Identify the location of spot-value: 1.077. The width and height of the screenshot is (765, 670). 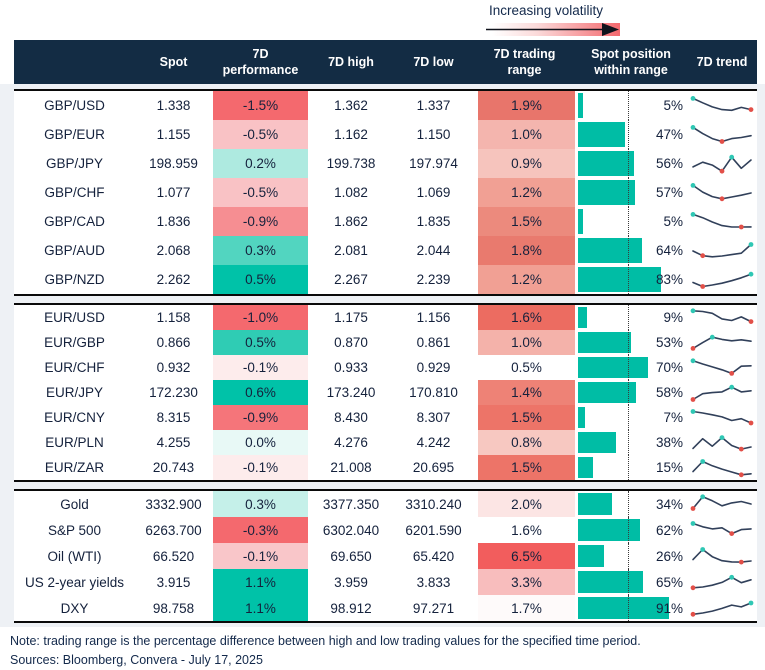
(173, 192).